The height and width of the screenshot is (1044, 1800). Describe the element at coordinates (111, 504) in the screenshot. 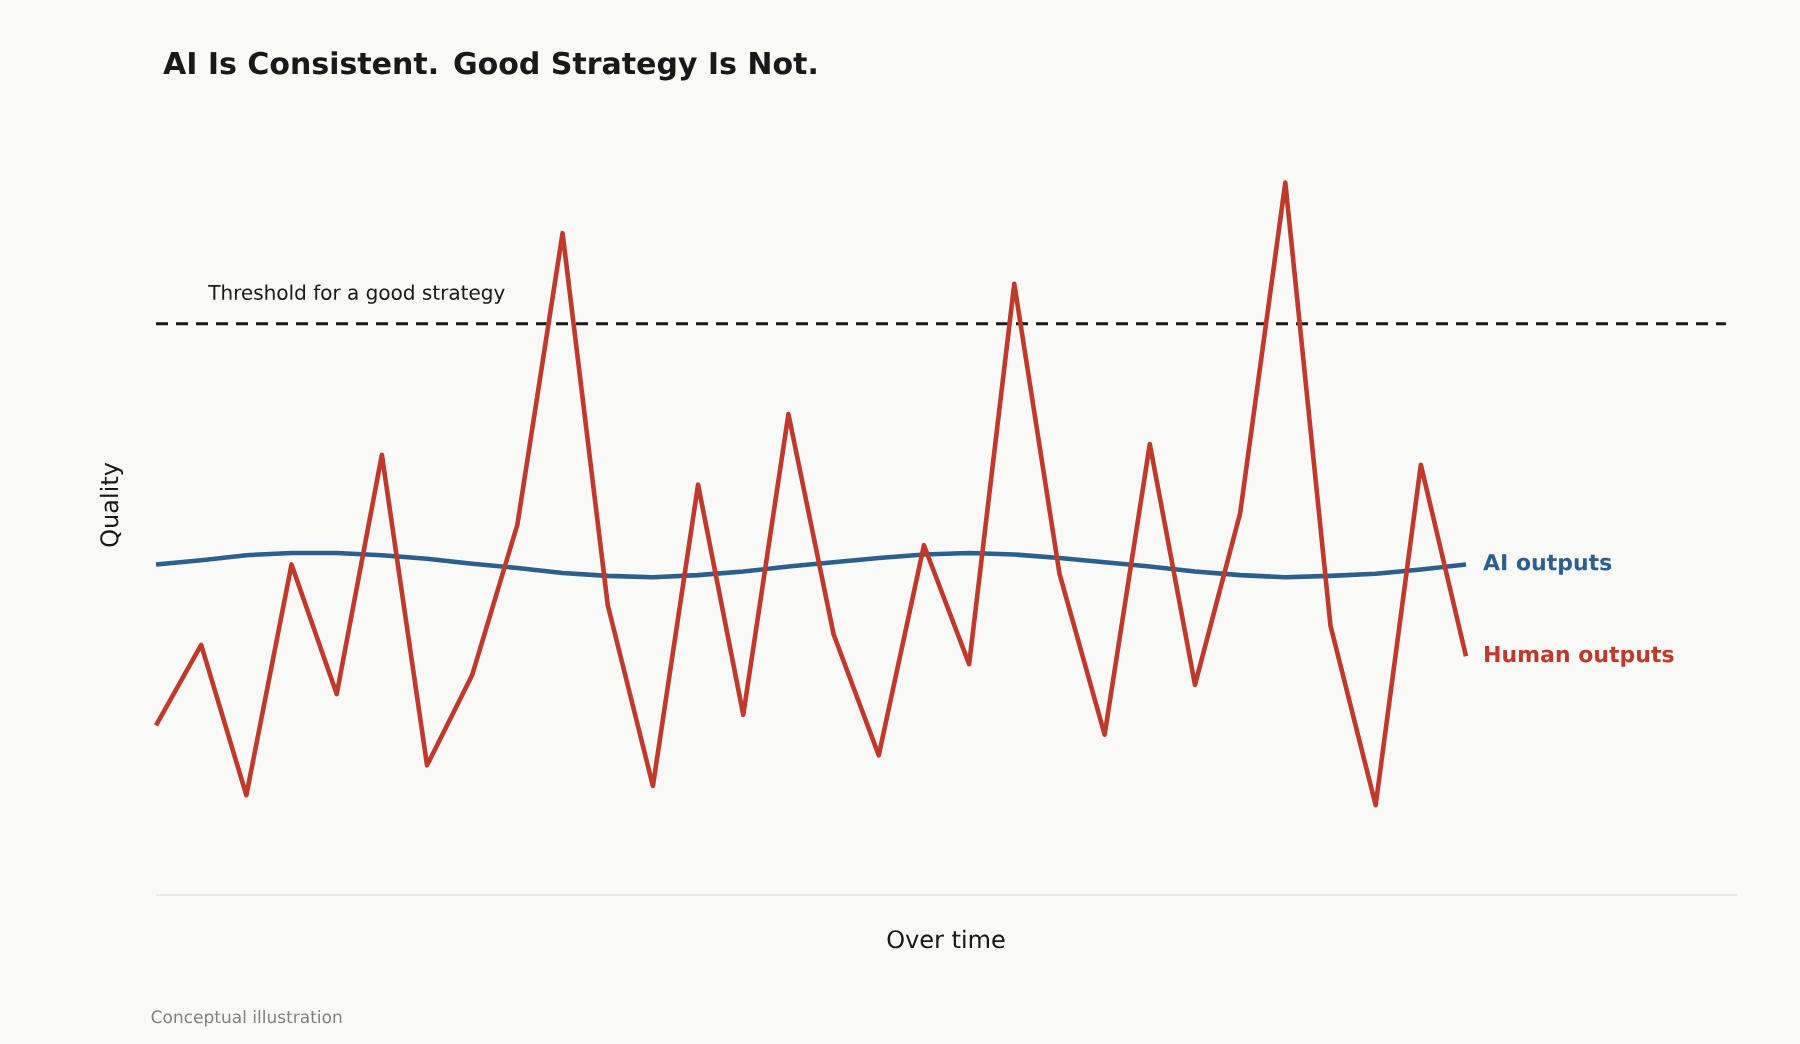

I see `y-axis-title: Quality` at that location.